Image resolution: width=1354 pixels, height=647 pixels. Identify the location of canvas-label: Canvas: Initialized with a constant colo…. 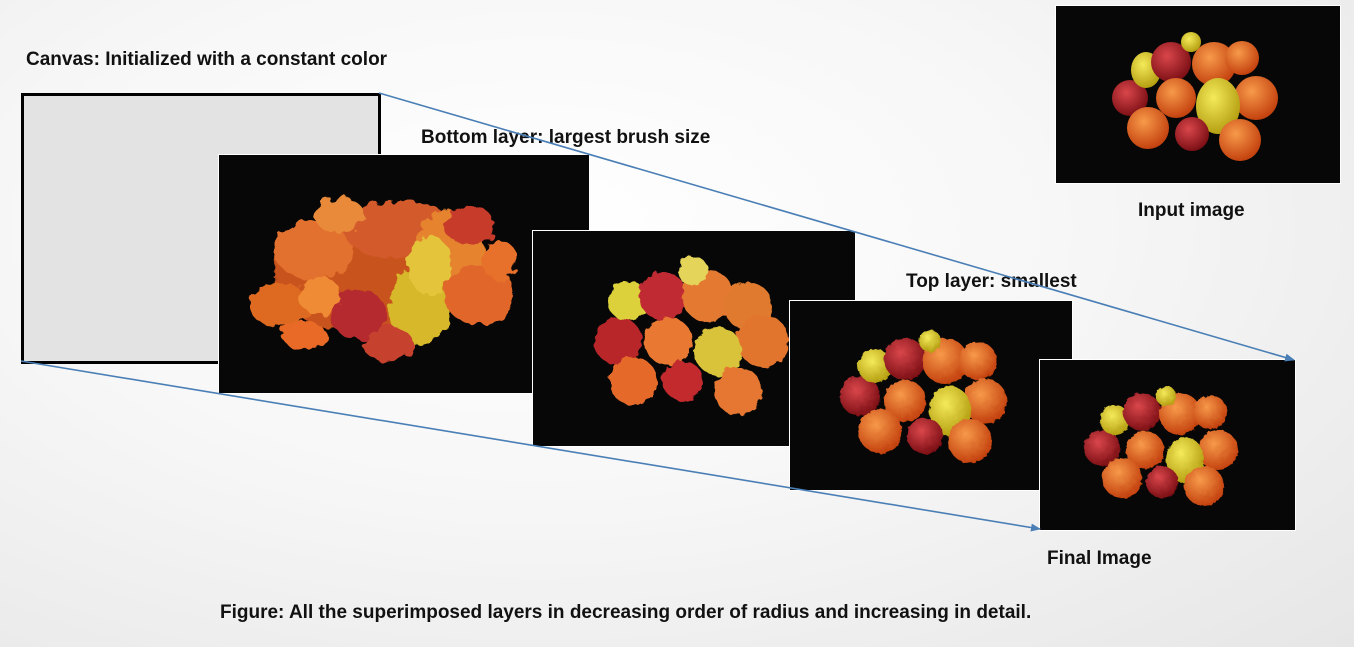
(207, 59).